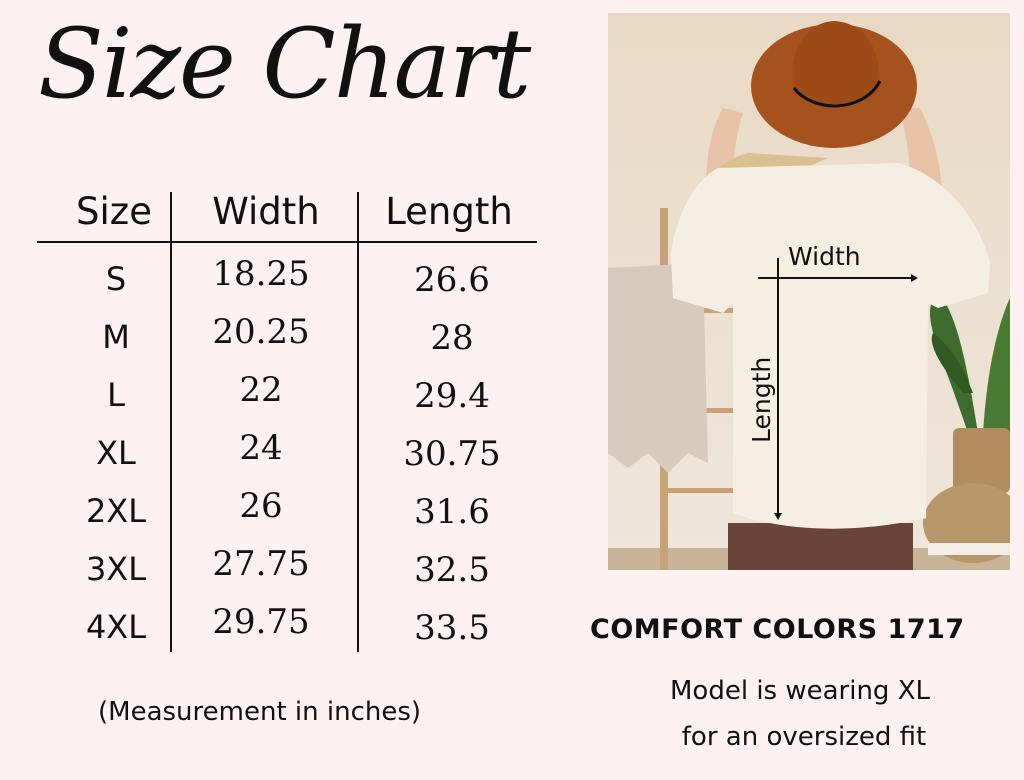  I want to click on length-cell: 31.6, so click(452, 512).